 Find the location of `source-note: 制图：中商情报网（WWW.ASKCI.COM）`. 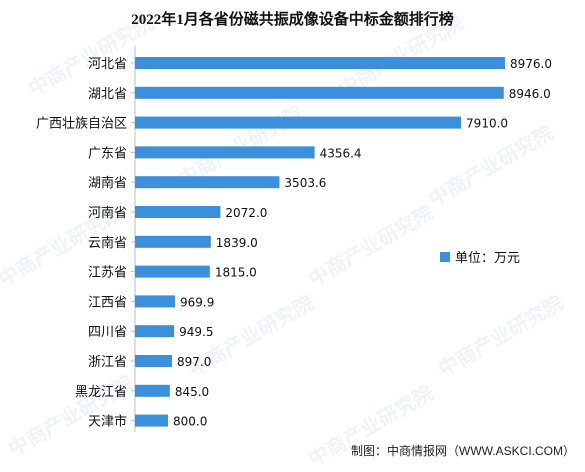

source-note: 制图：中商情报网（WWW.ASKCI.COM） is located at coordinates (463, 451).